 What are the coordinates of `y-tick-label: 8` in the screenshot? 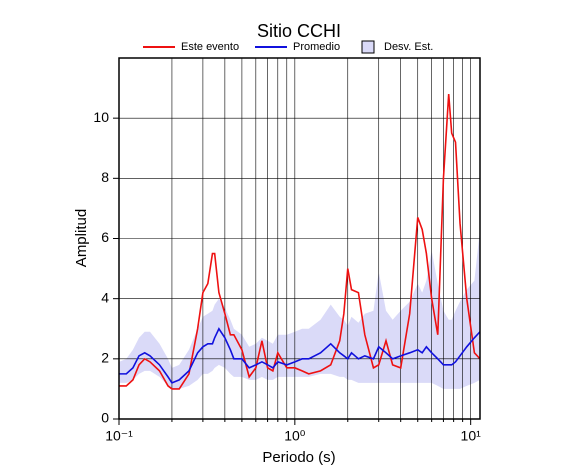 It's located at (105, 177).